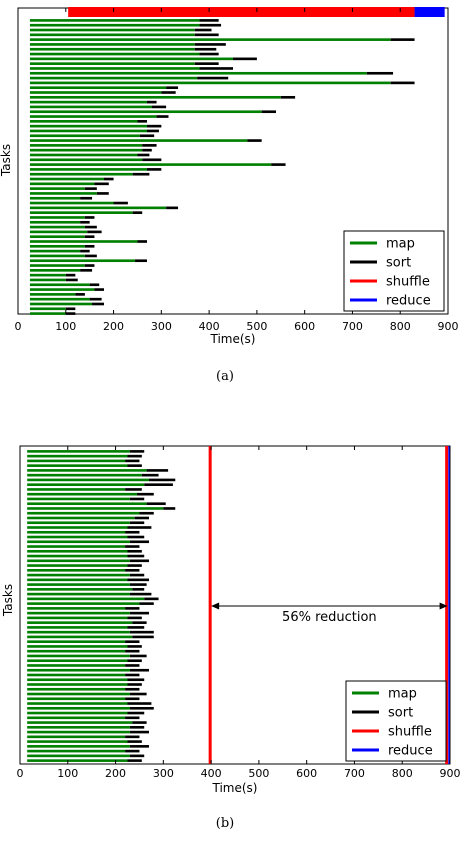 The image size is (474, 843). Describe the element at coordinates (6, 160) in the screenshot. I see `y-axis-label-a: Tasks` at that location.